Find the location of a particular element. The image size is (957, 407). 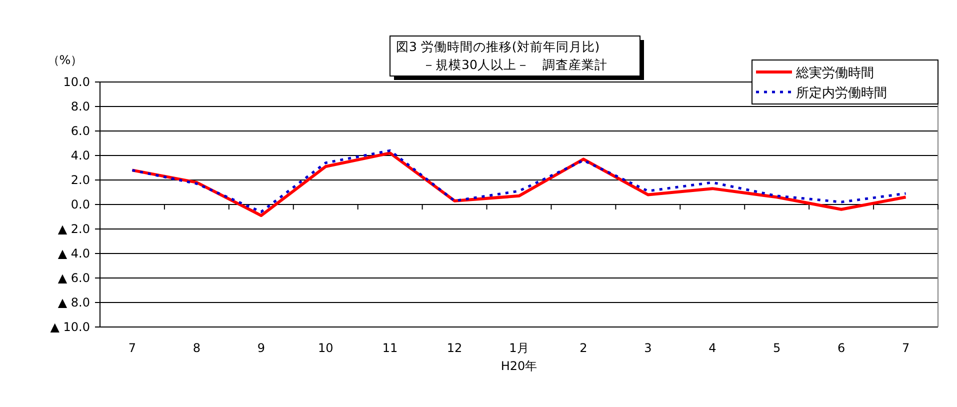

x-tick-label: 10 is located at coordinates (326, 348).